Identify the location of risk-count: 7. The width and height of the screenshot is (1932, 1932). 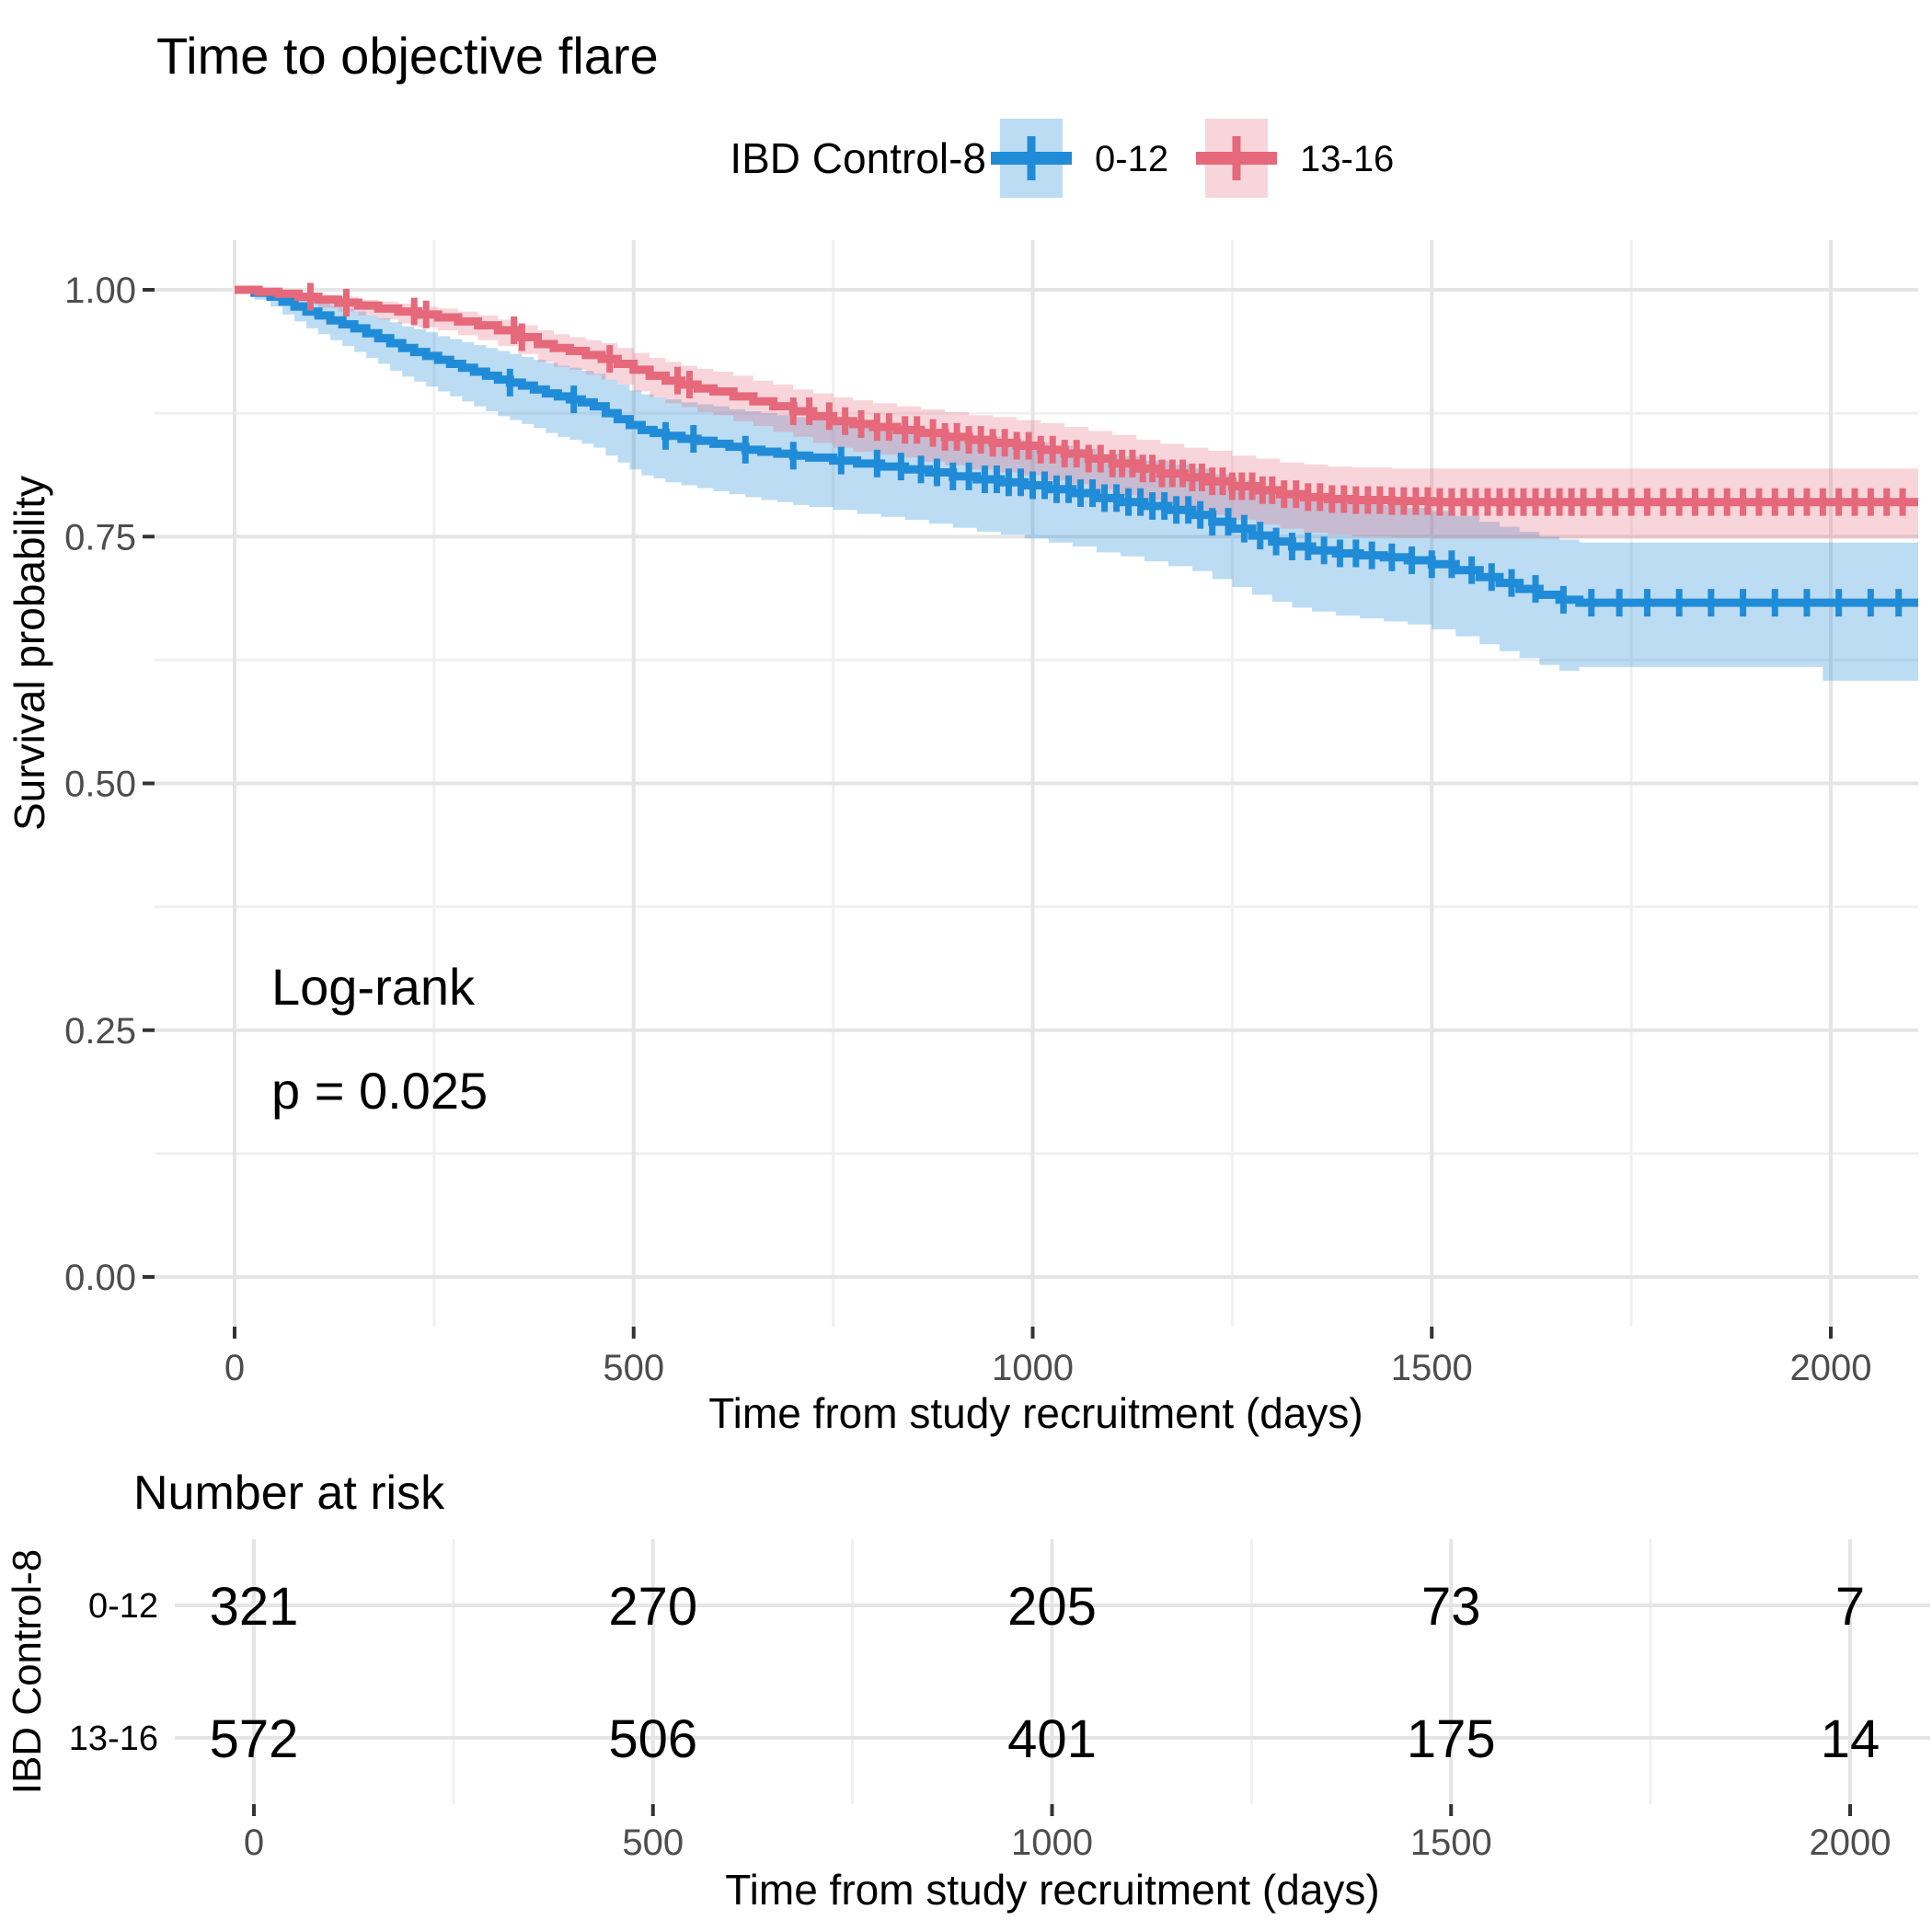
(1850, 1607).